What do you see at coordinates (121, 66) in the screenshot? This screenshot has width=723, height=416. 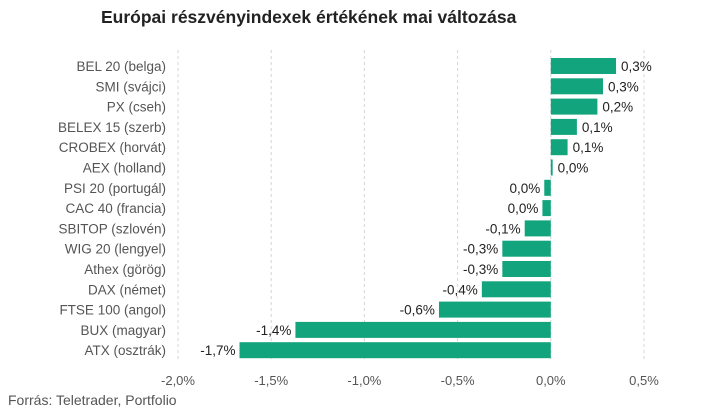 I see `category-label: BEL 20 (belga)` at bounding box center [121, 66].